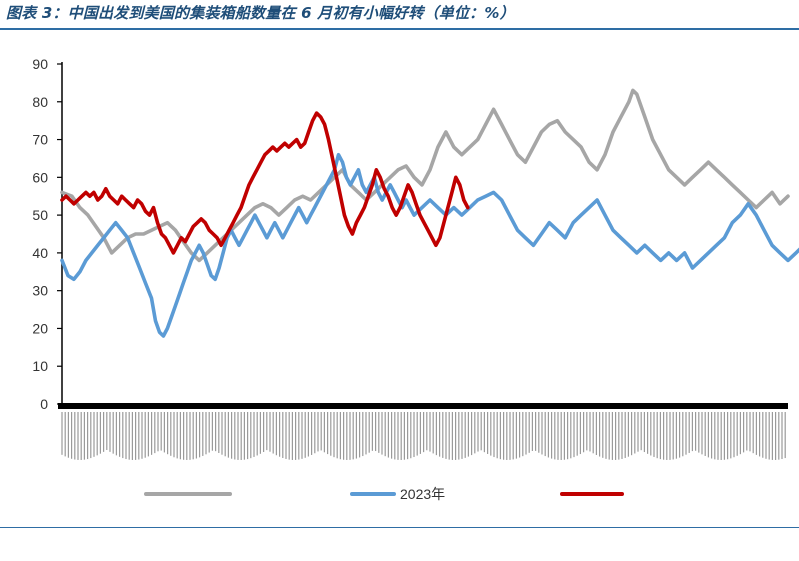  What do you see at coordinates (422, 494) in the screenshot?
I see `legend-label-2: 2023年` at bounding box center [422, 494].